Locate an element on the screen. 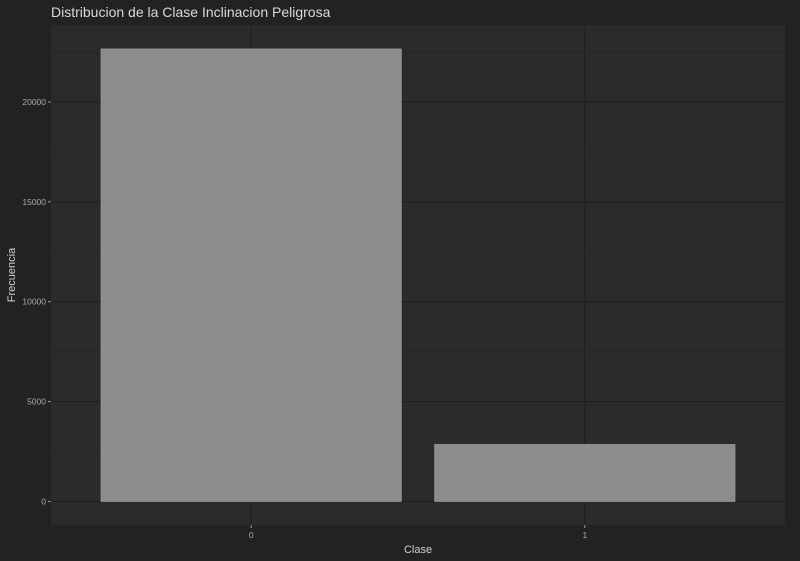  y-tick-label: 10000 is located at coordinates (34, 302).